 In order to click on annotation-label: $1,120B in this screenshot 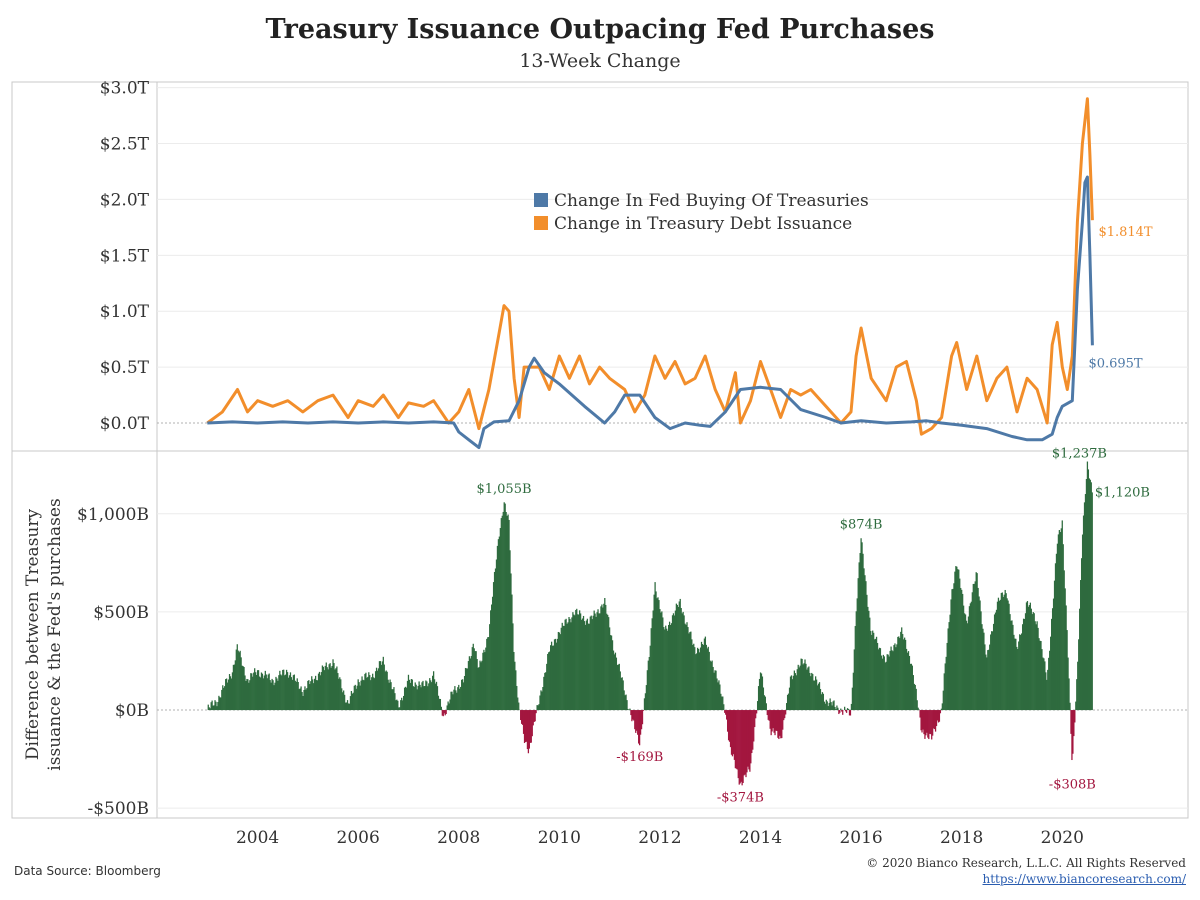, I will do `click(1122, 492)`.